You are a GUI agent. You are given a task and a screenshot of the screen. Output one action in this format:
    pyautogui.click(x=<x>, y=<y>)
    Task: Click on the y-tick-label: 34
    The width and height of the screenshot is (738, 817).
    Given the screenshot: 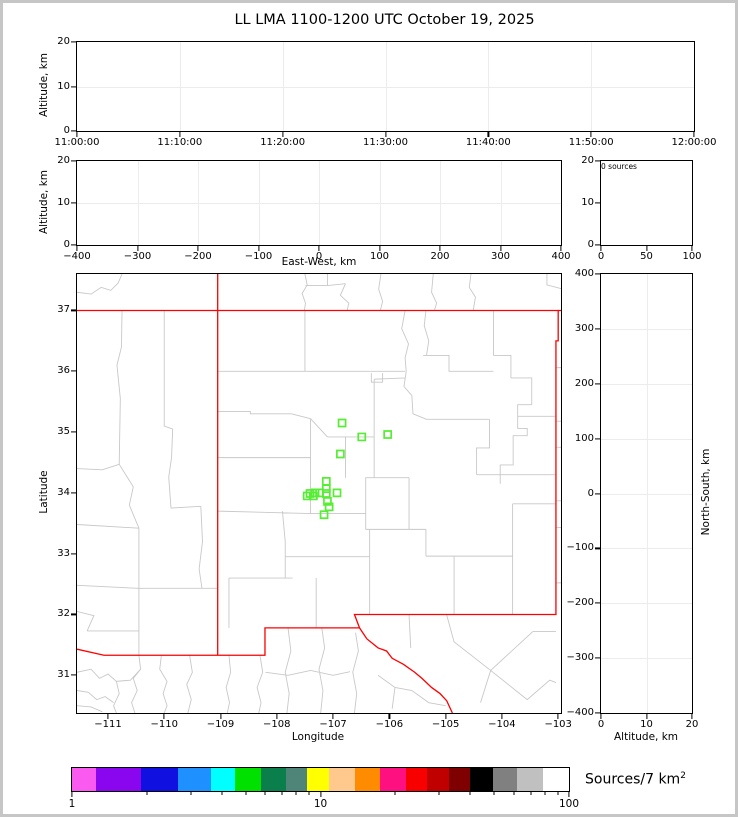 What is the action you would take?
    pyautogui.click(x=63, y=492)
    